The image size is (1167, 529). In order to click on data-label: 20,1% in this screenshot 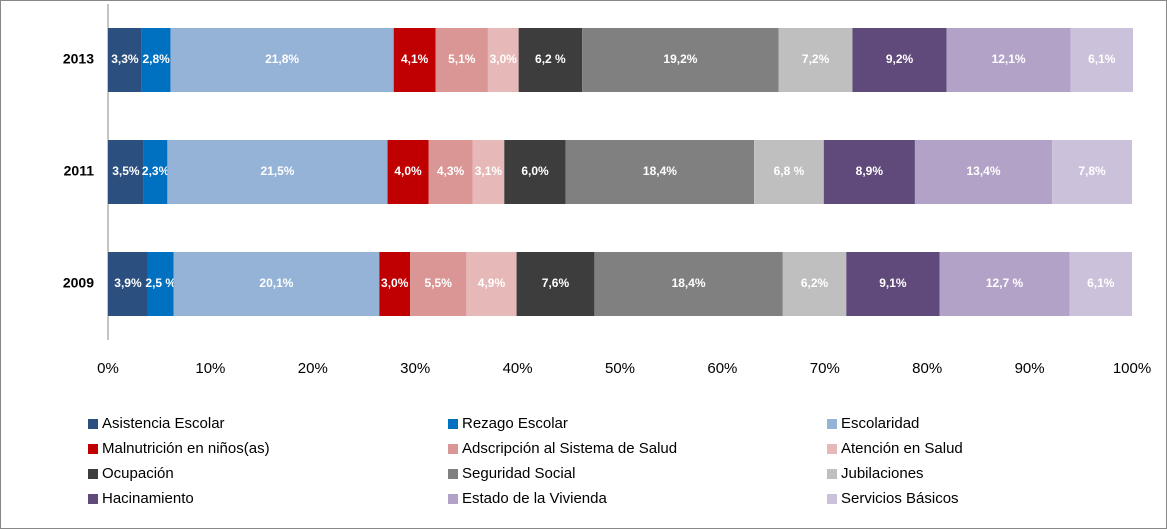, I will do `click(276, 283)`.